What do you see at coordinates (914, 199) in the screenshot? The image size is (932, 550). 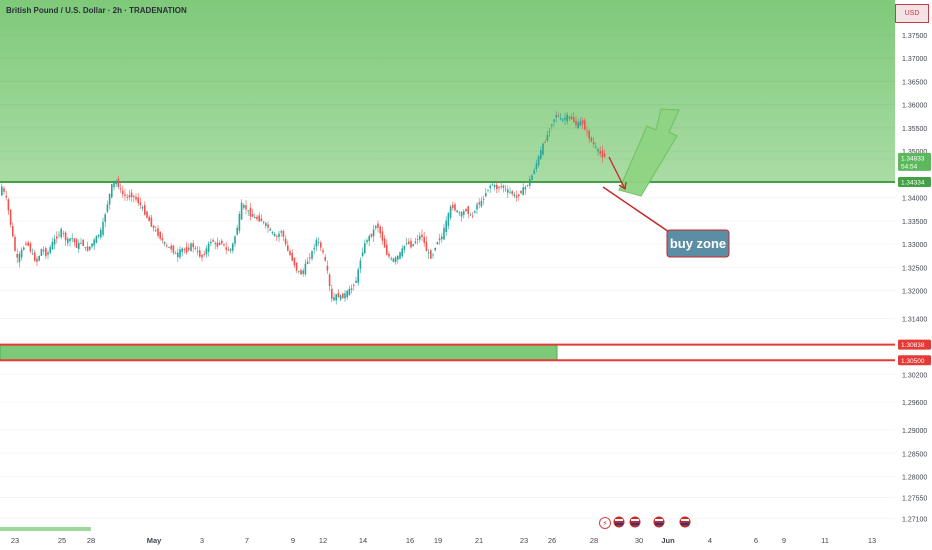 I see `price-tick-label: 1.34000` at bounding box center [914, 199].